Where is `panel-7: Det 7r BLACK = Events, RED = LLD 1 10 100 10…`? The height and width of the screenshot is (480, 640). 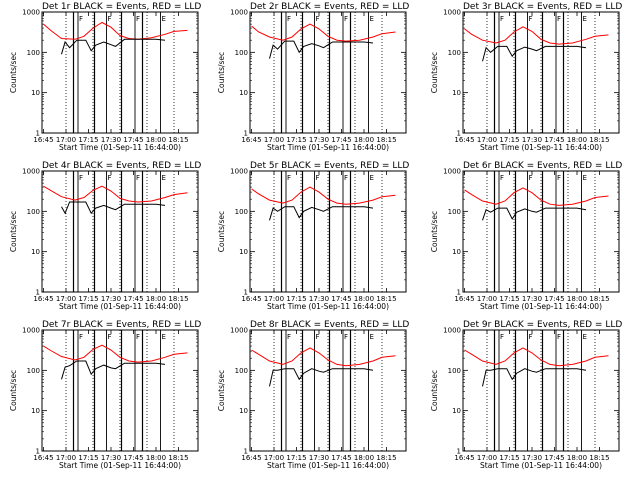 panel-7: Det 7r BLACK = Events, RED = LLD 1 10 100 10… is located at coordinates (105, 395).